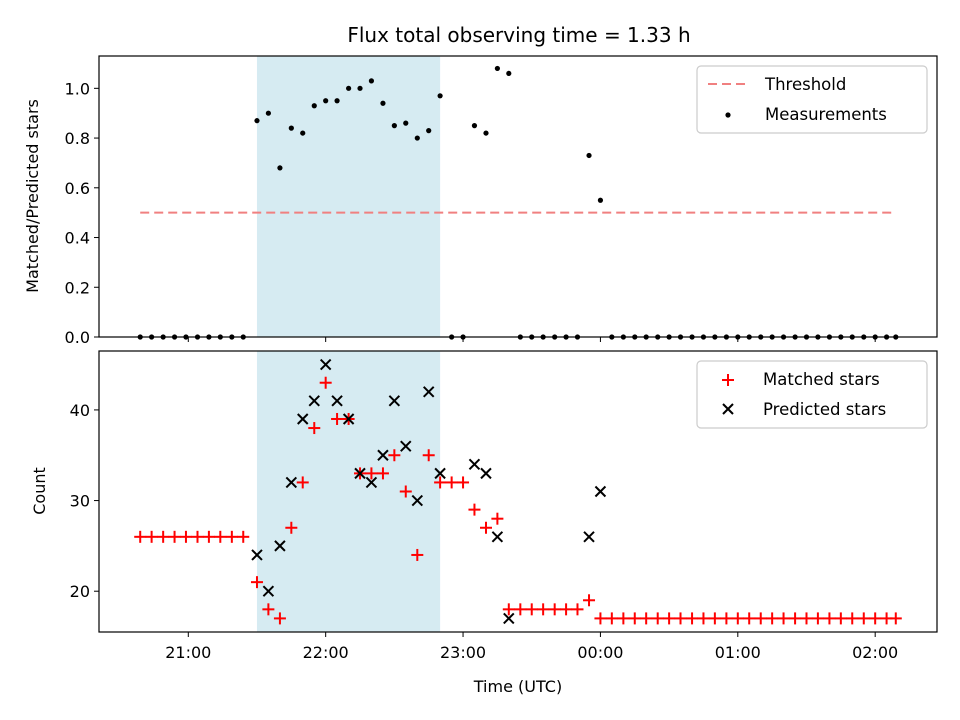  What do you see at coordinates (518, 35) in the screenshot?
I see `chart-title: Flux total observing time = 1.33 h` at bounding box center [518, 35].